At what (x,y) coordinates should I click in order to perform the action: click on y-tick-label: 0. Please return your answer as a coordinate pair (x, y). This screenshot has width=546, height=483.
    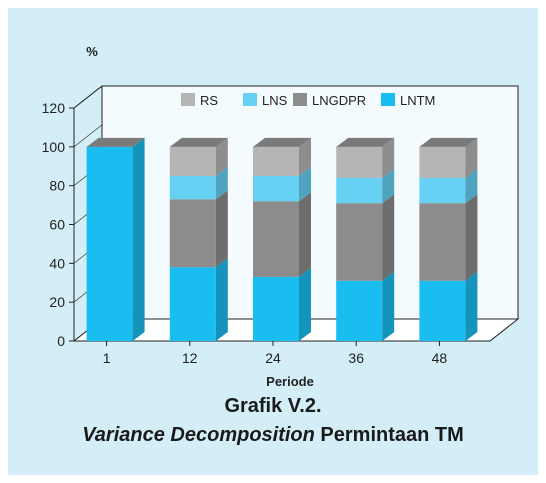
    Looking at the image, I should click on (61, 341).